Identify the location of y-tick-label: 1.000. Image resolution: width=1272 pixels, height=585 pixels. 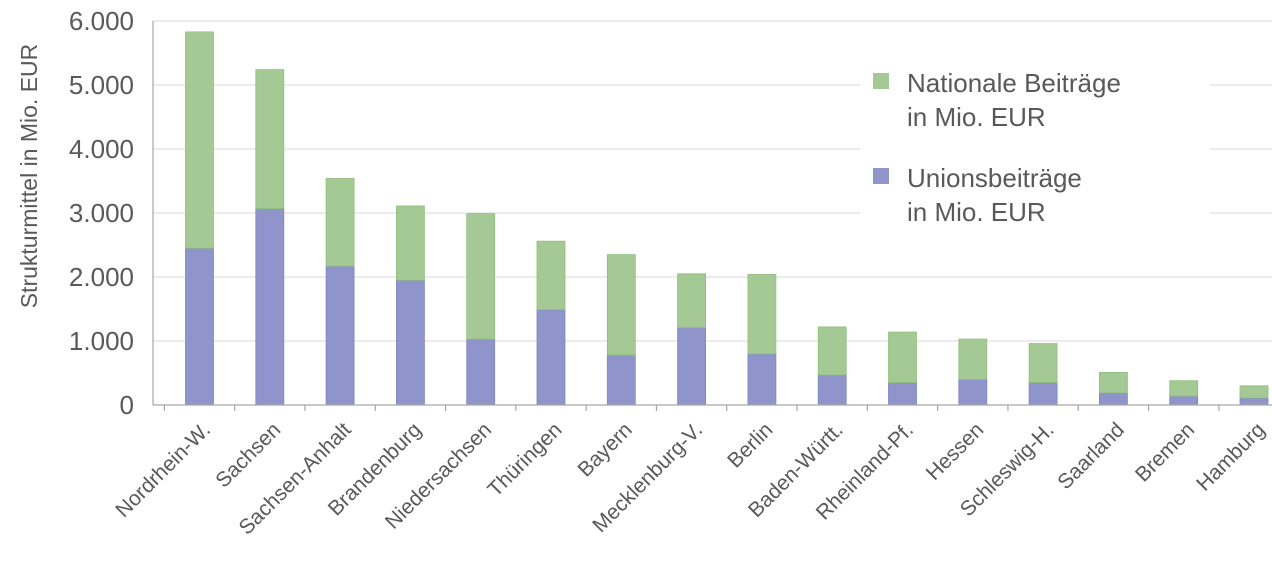
(101, 341).